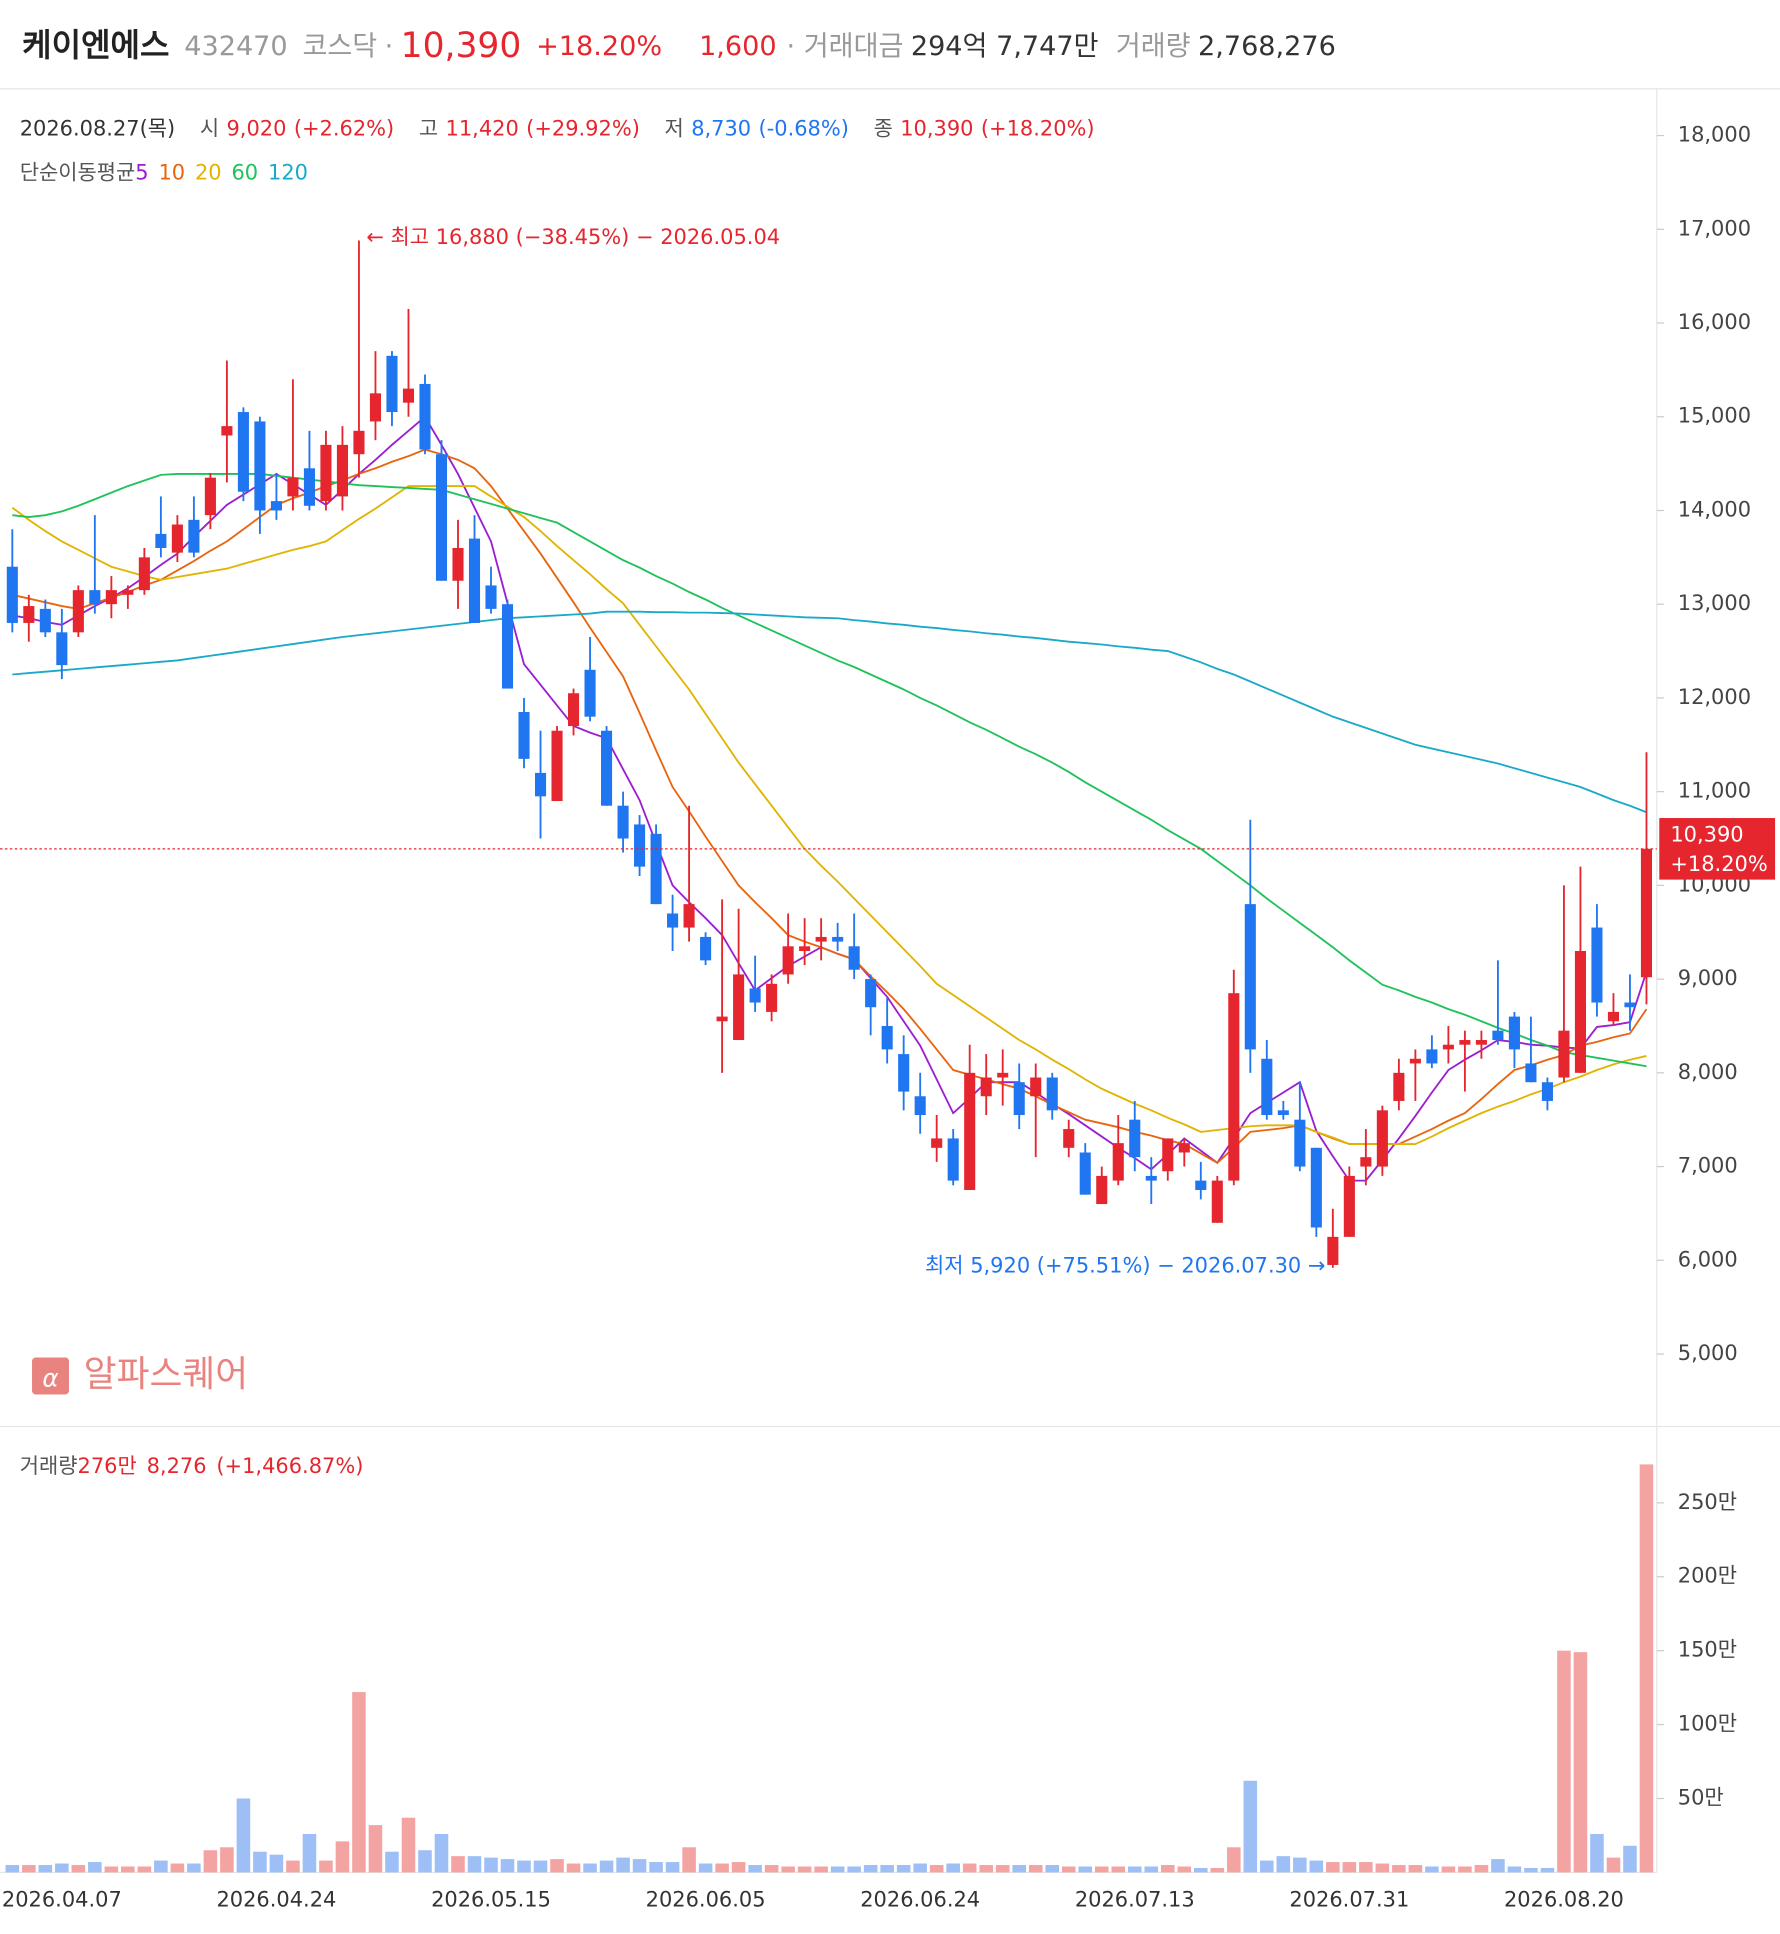 The width and height of the screenshot is (1780, 1934). What do you see at coordinates (95, 45) in the screenshot?
I see `stock-name: 케이엔에스` at bounding box center [95, 45].